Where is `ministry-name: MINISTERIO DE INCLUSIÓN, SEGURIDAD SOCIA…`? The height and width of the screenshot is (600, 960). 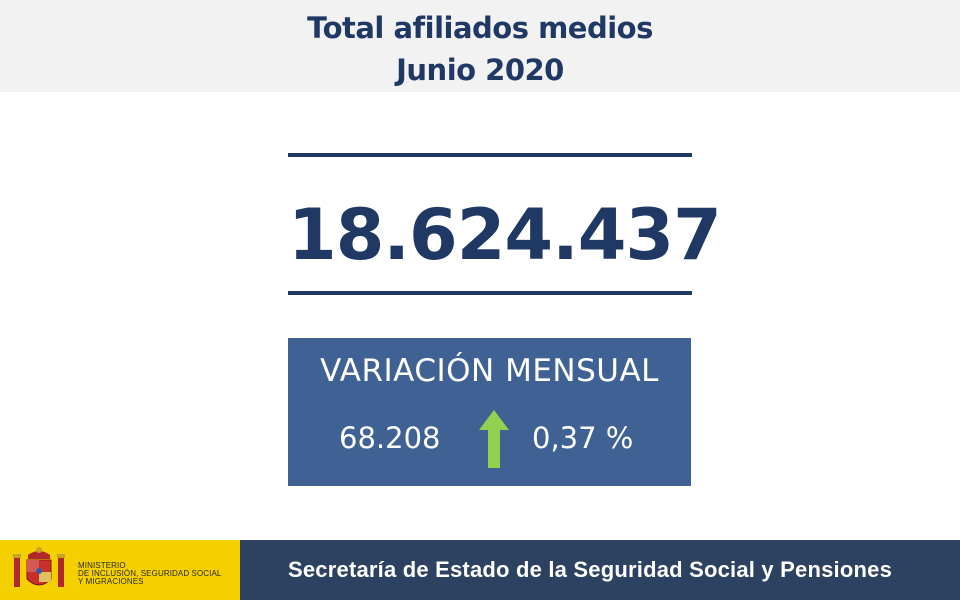
ministry-name: MINISTERIO DE INCLUSIÓN, SEGURIDAD SOCIA… is located at coordinates (149, 574).